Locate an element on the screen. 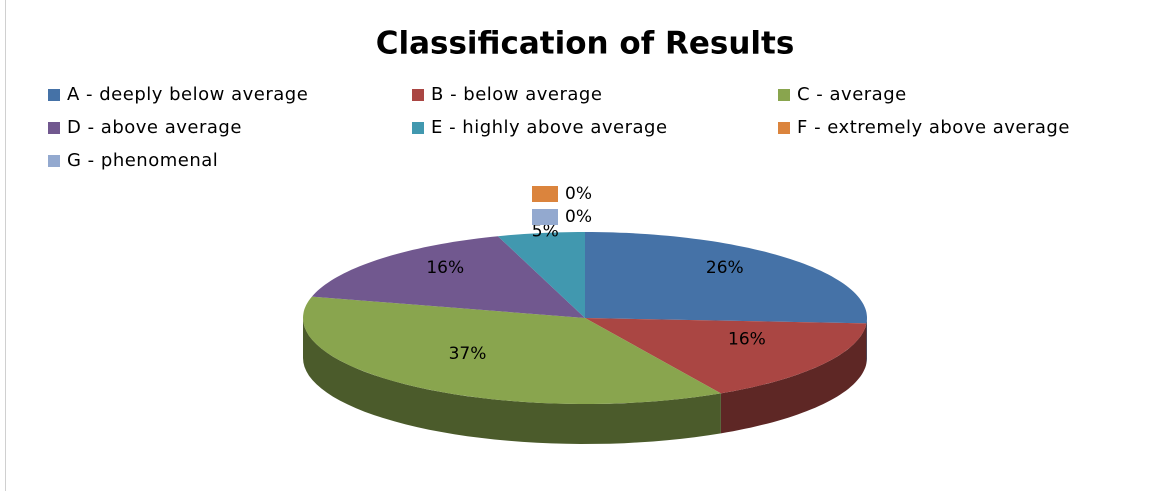 The height and width of the screenshot is (491, 1154). chart-title: Classification of Results is located at coordinates (585, 44).